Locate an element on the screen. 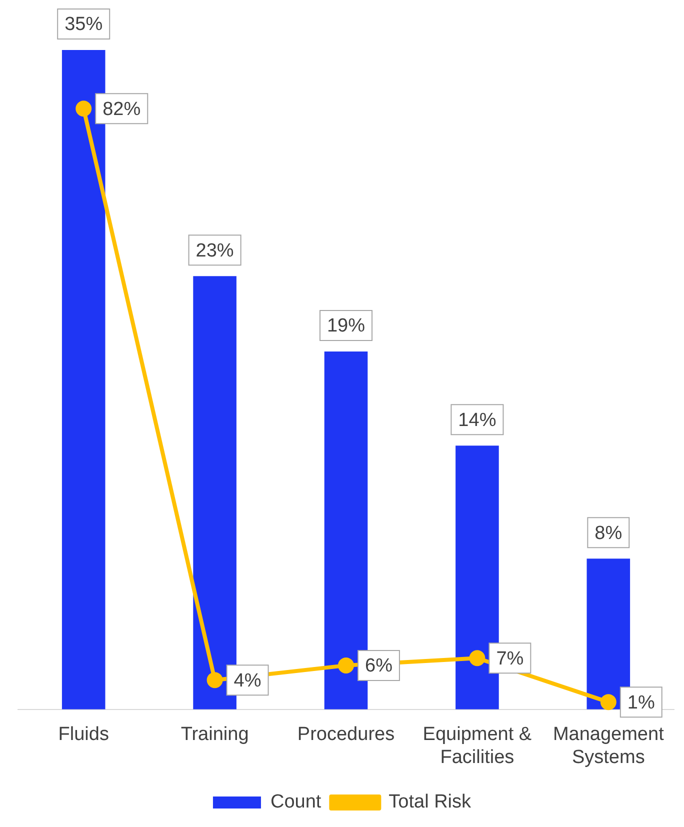 The width and height of the screenshot is (684, 827). data-label: 19% is located at coordinates (346, 326).